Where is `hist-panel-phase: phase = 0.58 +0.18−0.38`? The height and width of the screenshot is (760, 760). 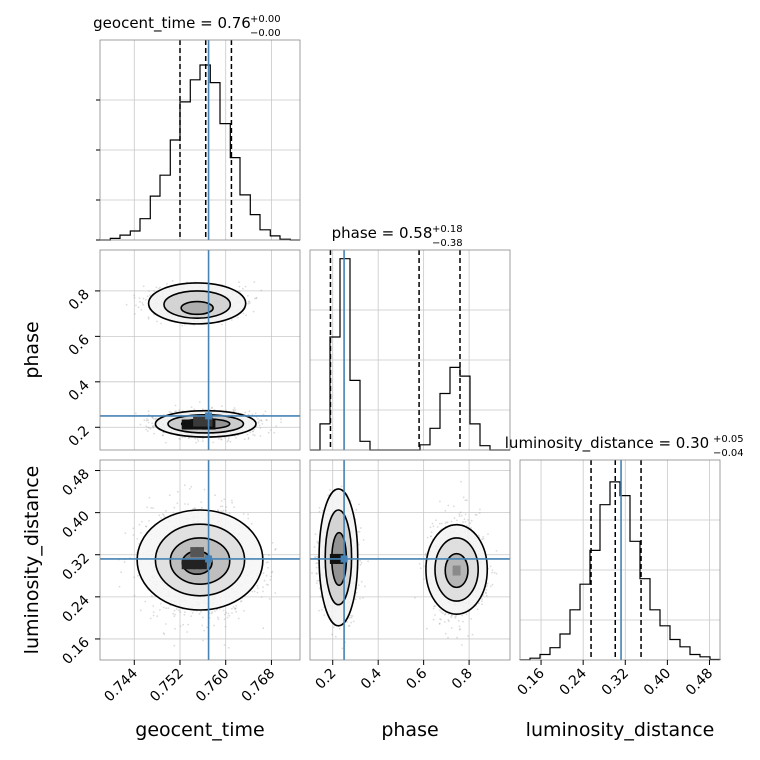
hist-panel-phase: phase = 0.58 +0.18−0.38 is located at coordinates (410, 337).